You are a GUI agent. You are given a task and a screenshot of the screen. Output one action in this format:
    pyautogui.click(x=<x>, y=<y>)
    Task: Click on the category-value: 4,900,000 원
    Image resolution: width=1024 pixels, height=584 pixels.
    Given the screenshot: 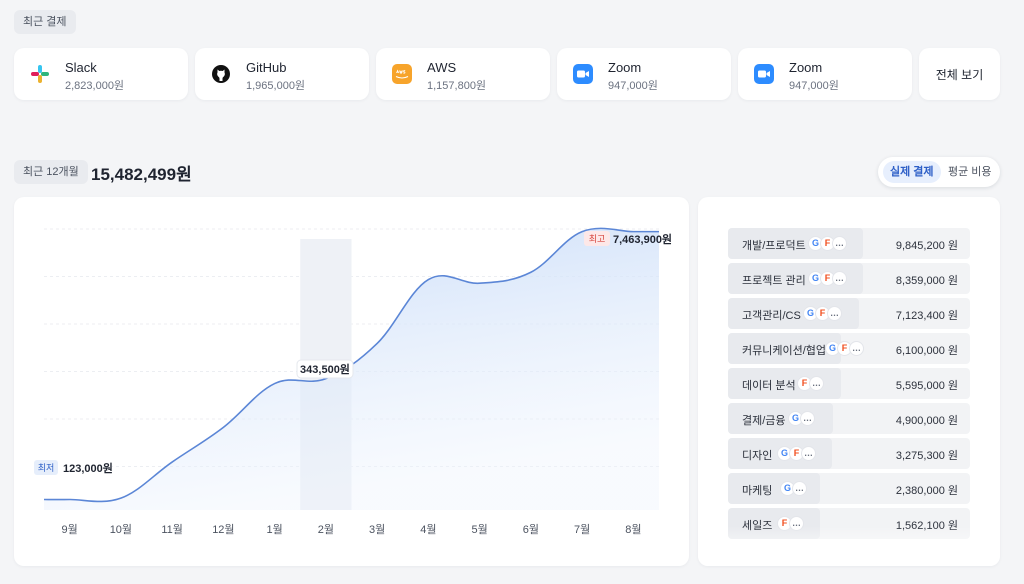 What is the action you would take?
    pyautogui.click(x=926, y=421)
    